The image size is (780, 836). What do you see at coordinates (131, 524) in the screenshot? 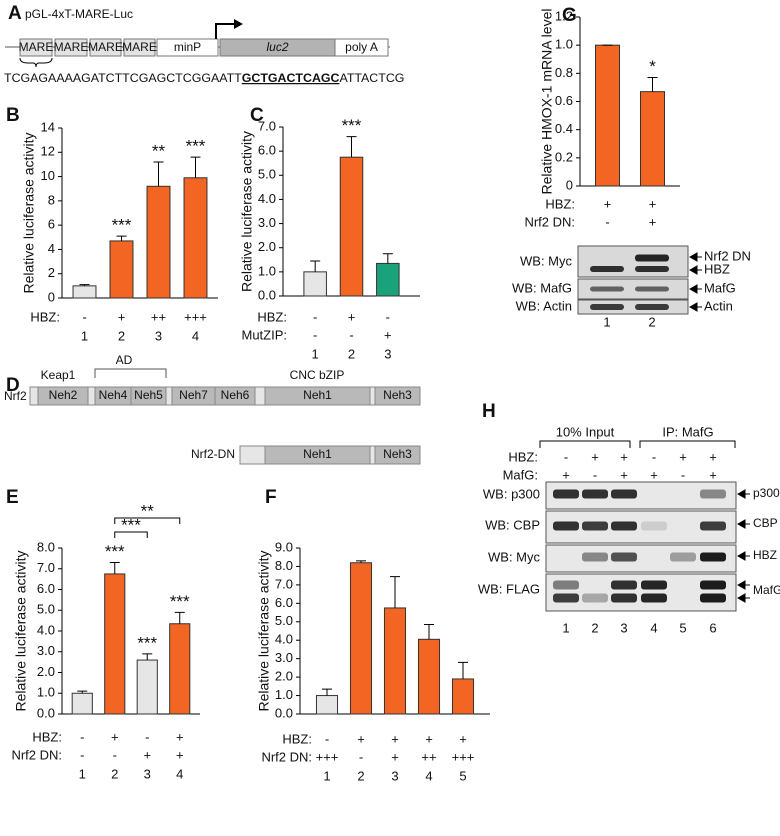
I see `comparison-label: ***` at bounding box center [131, 524].